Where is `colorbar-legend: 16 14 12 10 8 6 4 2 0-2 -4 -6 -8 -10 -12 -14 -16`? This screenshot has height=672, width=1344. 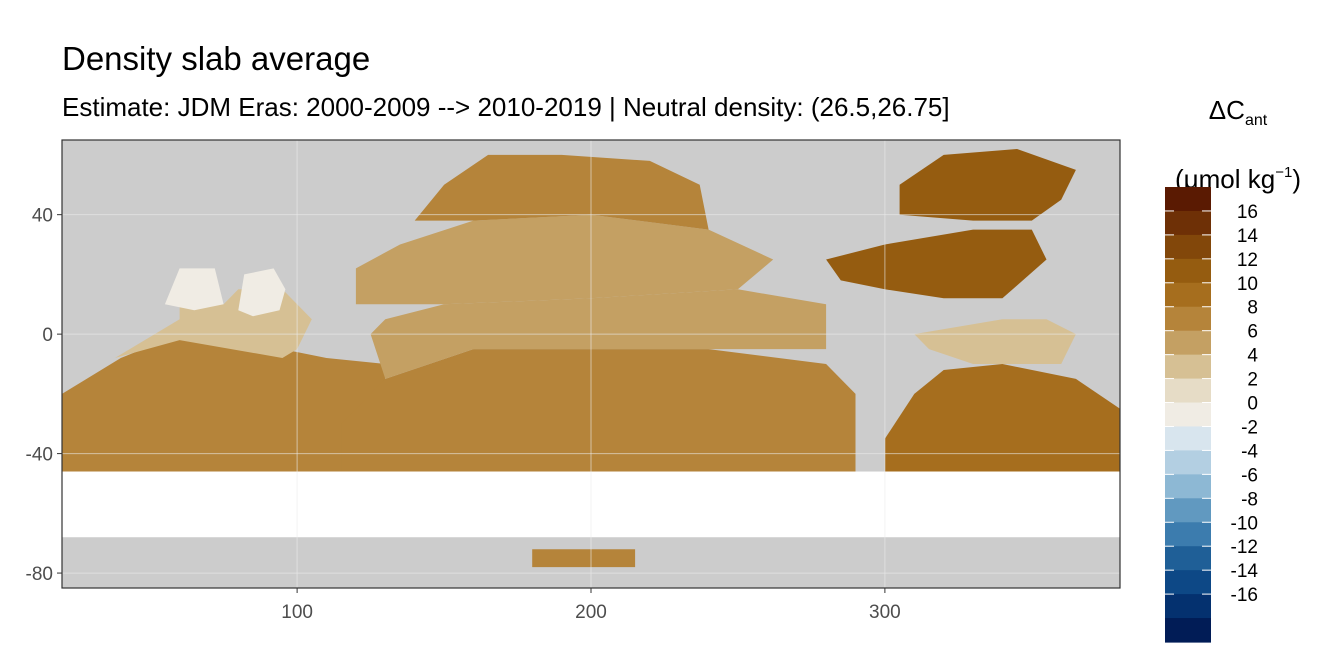 colorbar-legend: 16 14 12 10 8 6 4 2 0-2 -4 -6 -8 -10 -12 -14 -16 is located at coordinates (1211, 415).